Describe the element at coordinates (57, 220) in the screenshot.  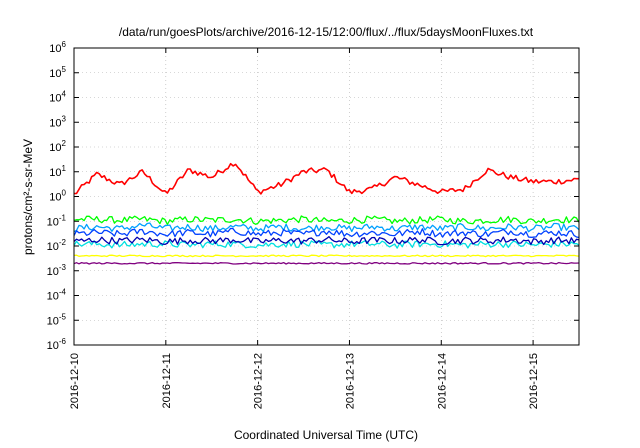
I see `y-tick-label: 10⁻¹` at that location.